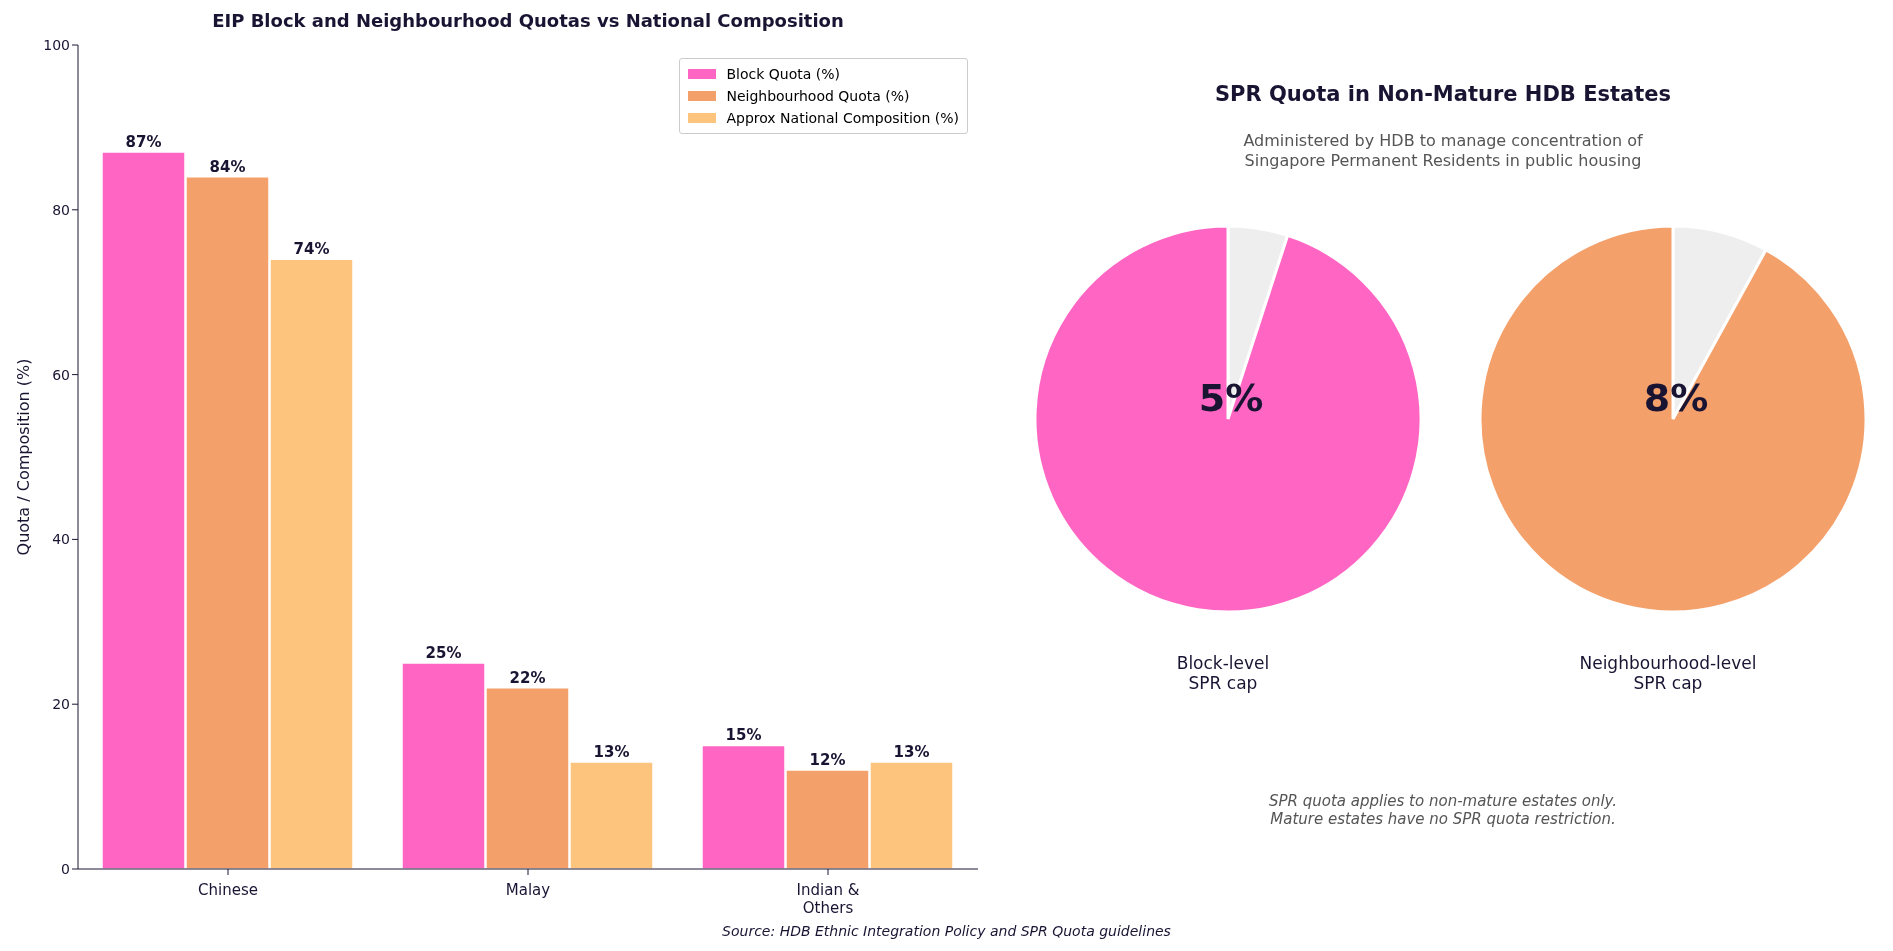  I want to click on chart-subtitle: Administered by HDB to manage concentration of Singapore Permanent Residents in public housing, so click(1443, 151).